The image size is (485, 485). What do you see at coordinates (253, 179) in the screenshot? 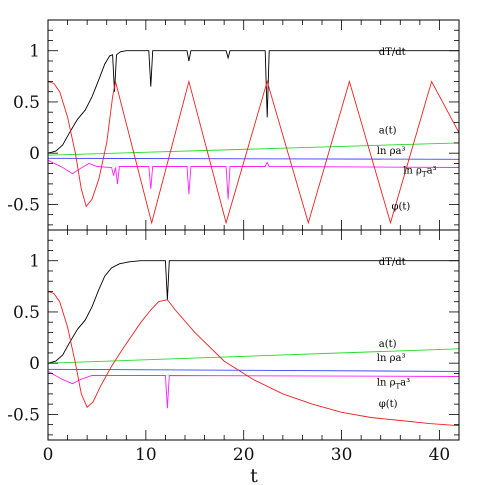
I see `series-lnrhoT-top` at bounding box center [253, 179].